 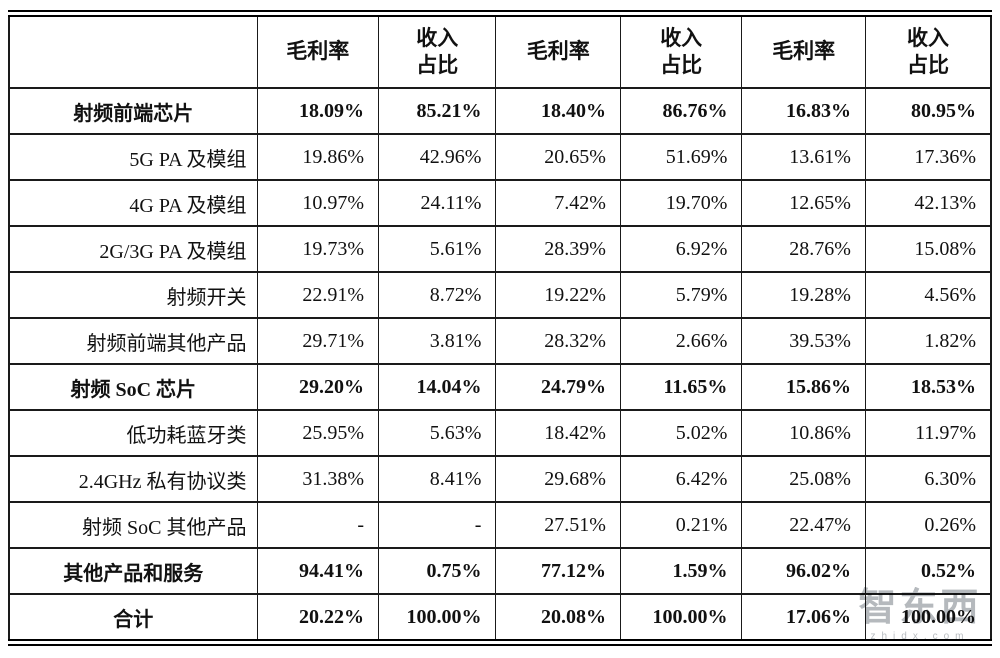 I want to click on cell-value: 25.08%, so click(x=803, y=479).